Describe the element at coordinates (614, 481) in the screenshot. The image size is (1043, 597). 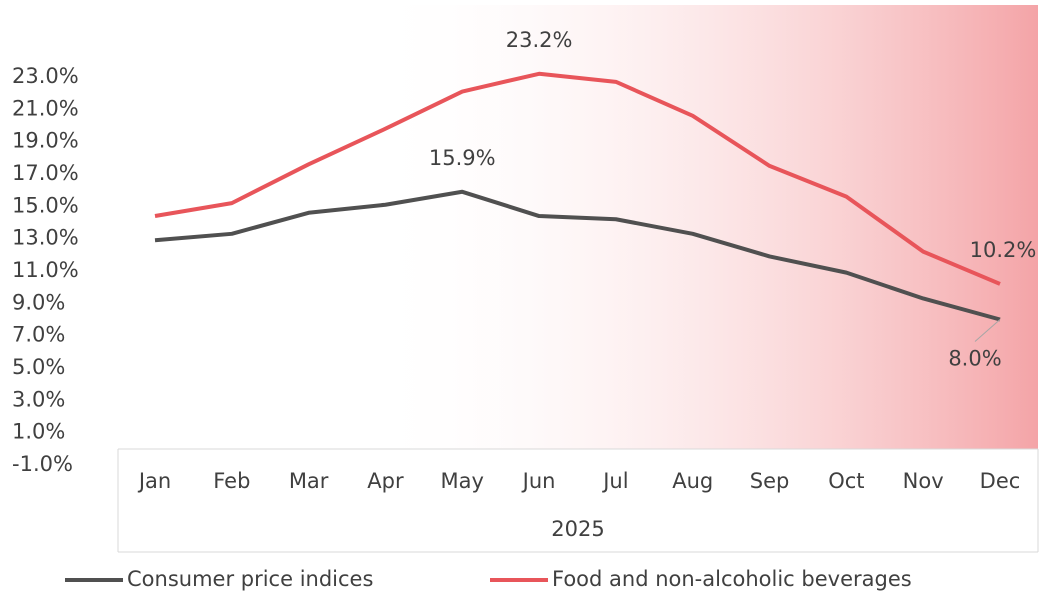
I see `x-tick-label: Jul` at that location.